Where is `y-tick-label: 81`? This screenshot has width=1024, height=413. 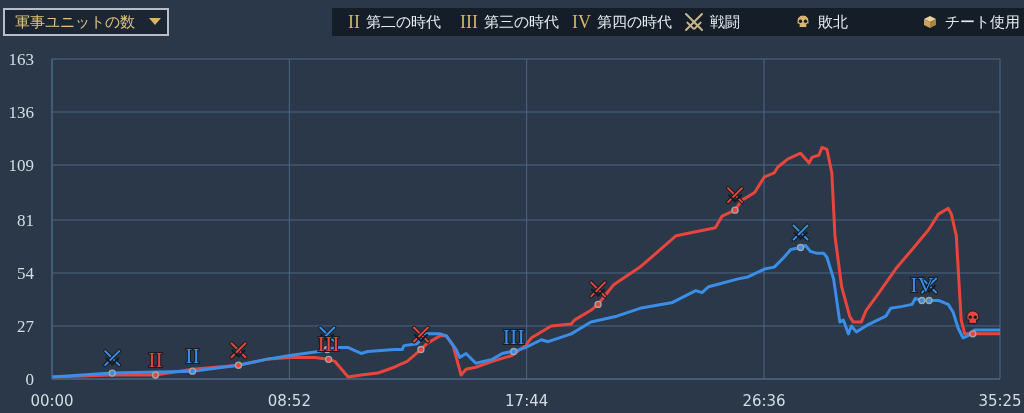
y-tick-label: 81 is located at coordinates (25, 221).